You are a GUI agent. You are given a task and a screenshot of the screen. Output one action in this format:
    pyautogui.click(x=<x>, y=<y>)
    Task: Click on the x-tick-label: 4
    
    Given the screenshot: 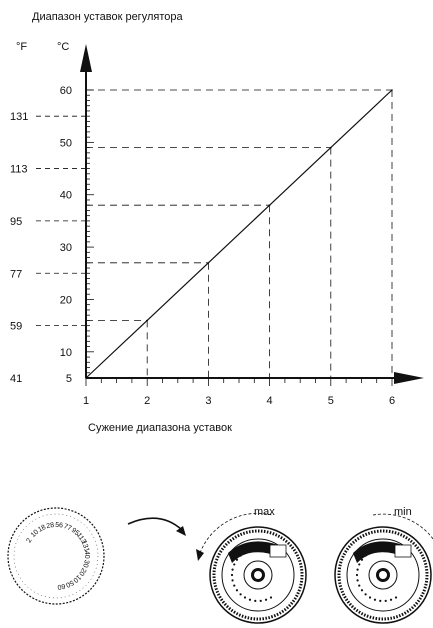 What is the action you would take?
    pyautogui.click(x=270, y=401)
    